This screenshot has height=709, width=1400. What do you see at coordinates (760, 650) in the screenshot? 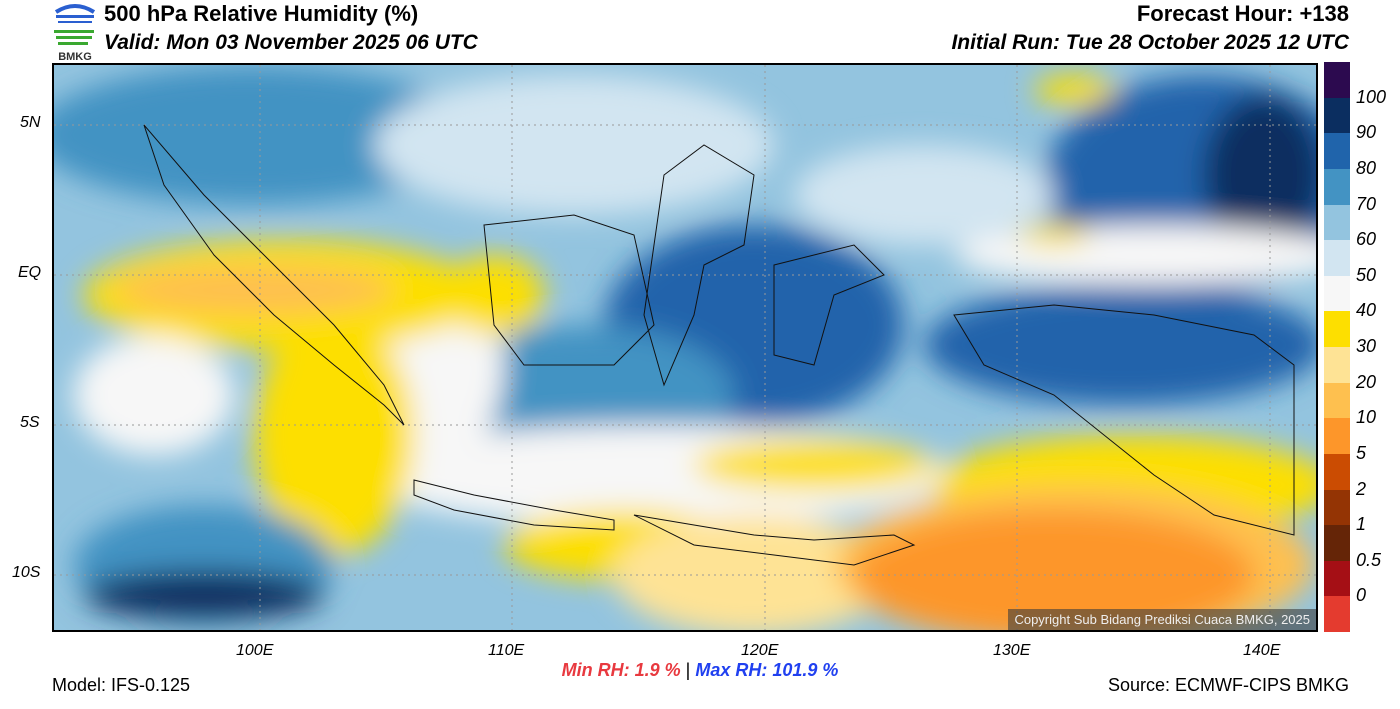
I see `lon-tick-120e: 120E` at bounding box center [760, 650].